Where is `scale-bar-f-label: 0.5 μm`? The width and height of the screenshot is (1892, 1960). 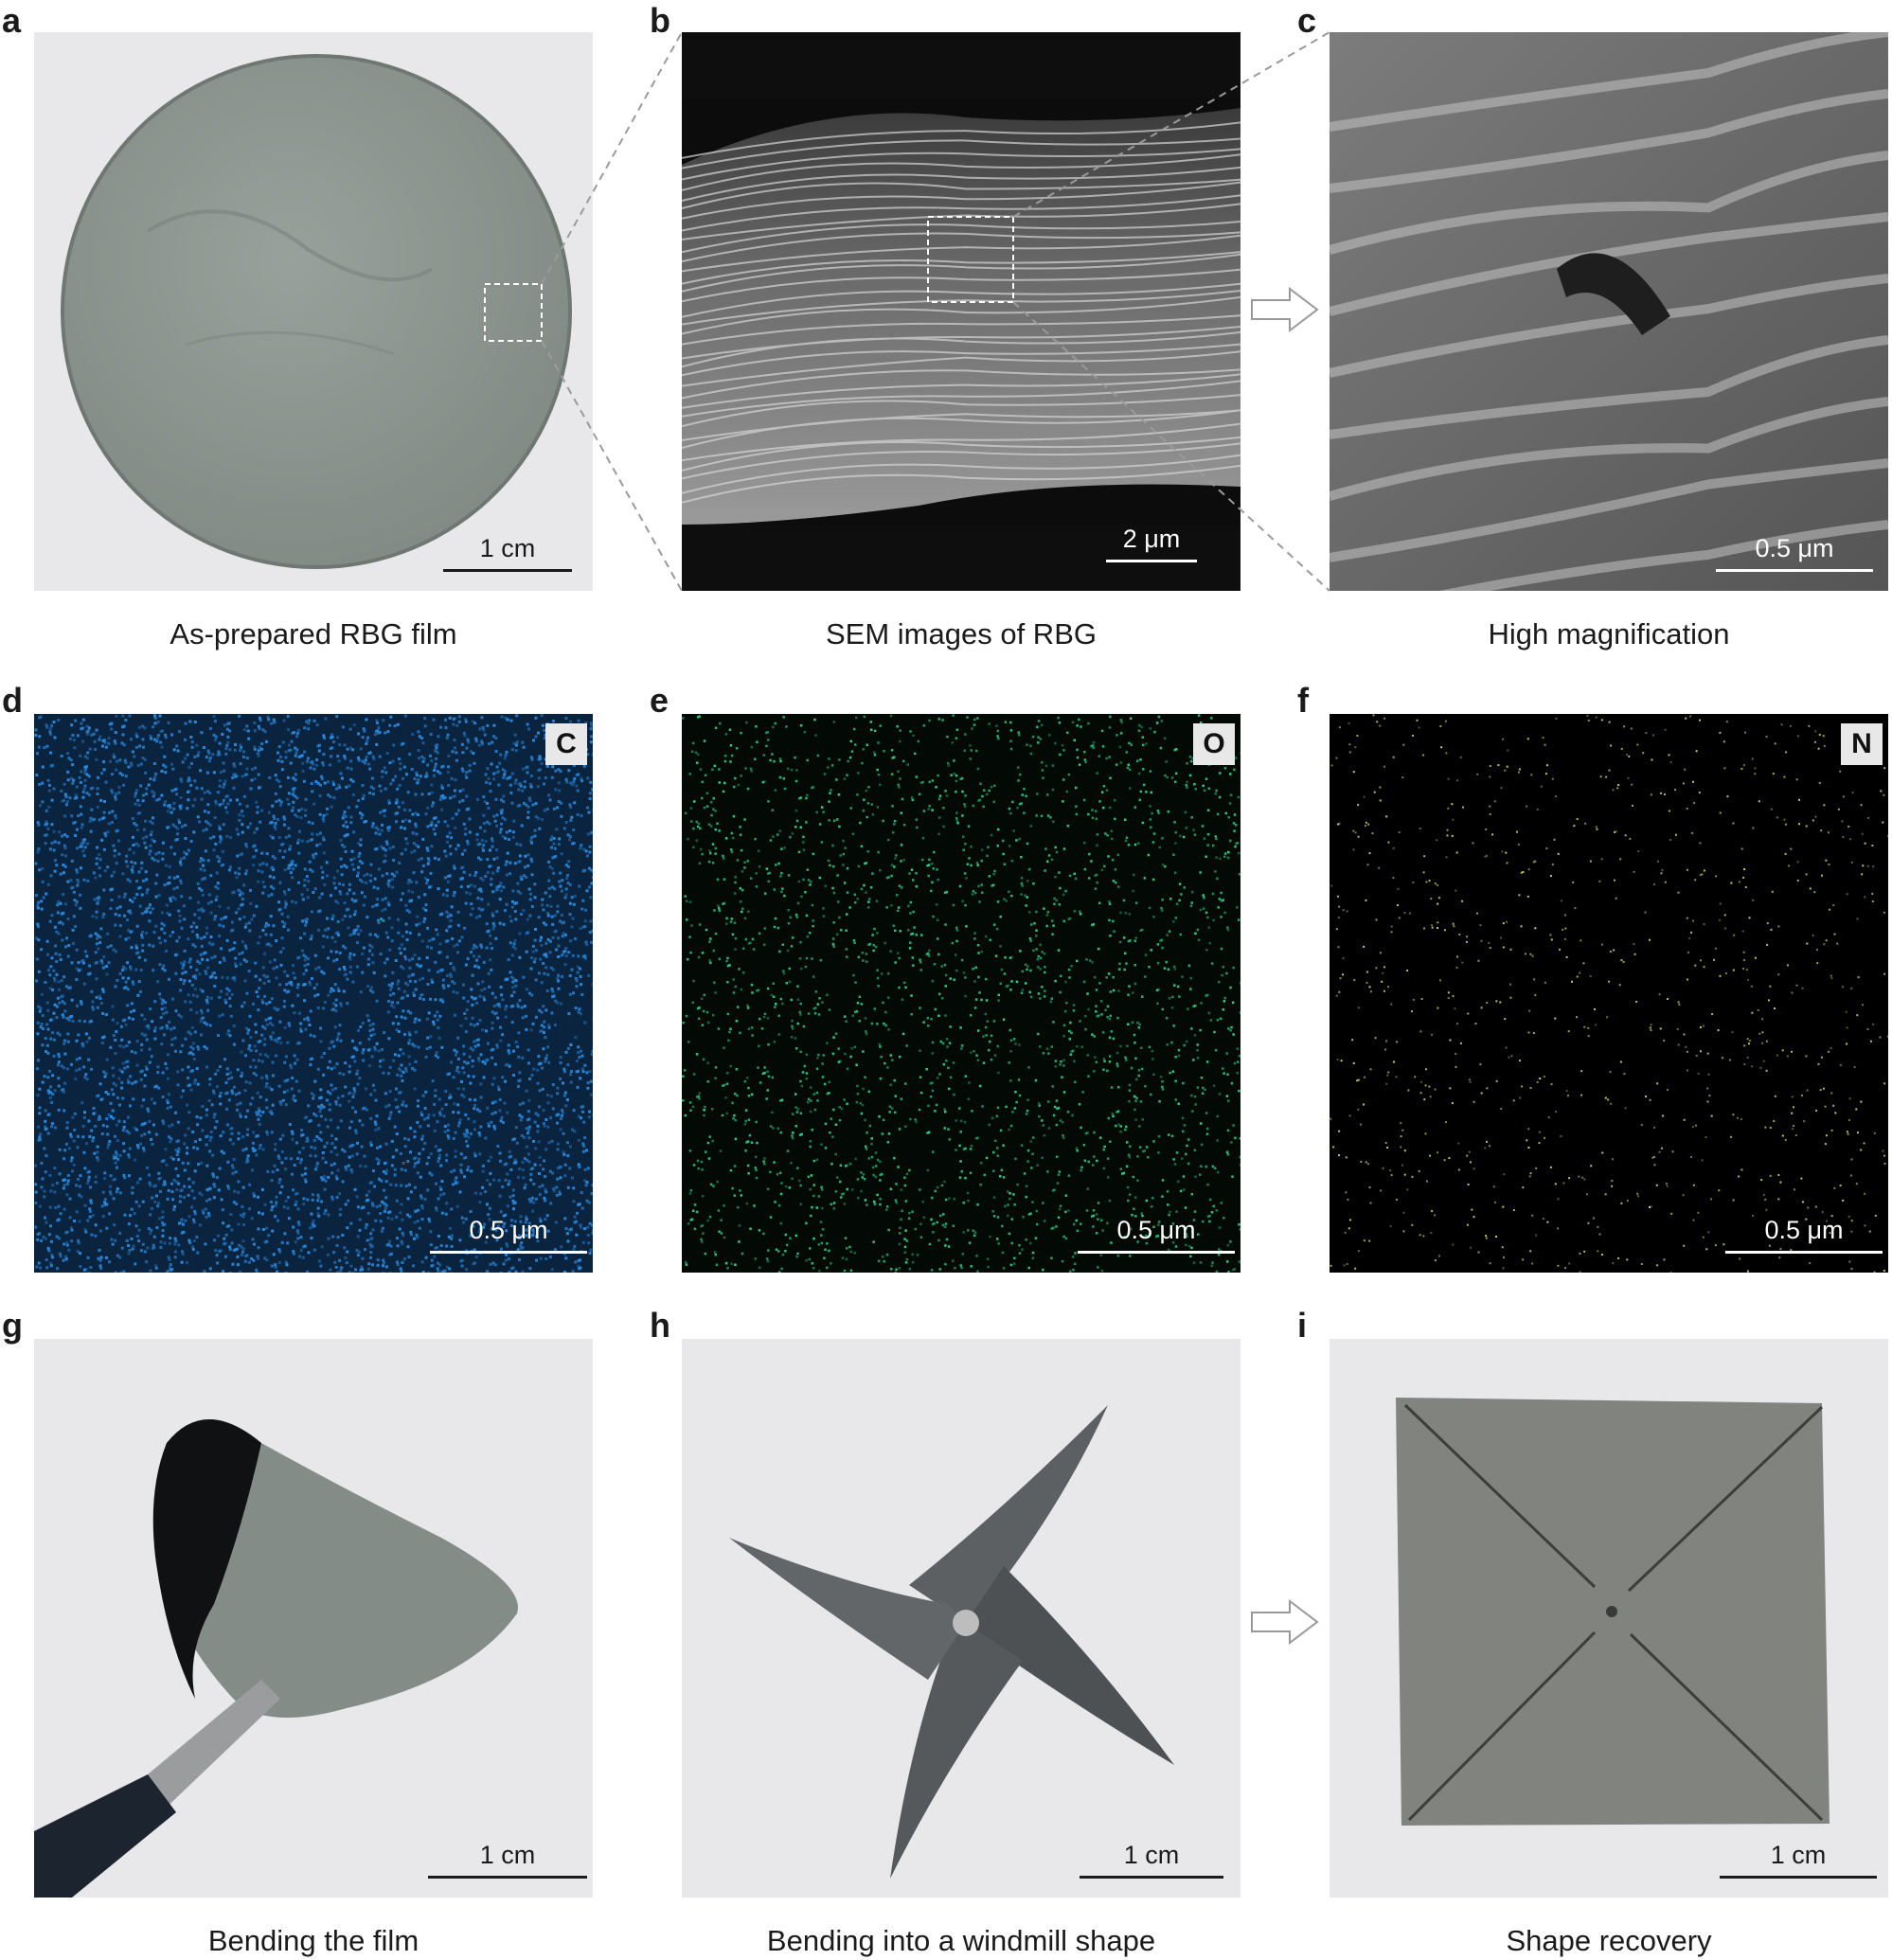 scale-bar-f-label: 0.5 μm is located at coordinates (1804, 1230).